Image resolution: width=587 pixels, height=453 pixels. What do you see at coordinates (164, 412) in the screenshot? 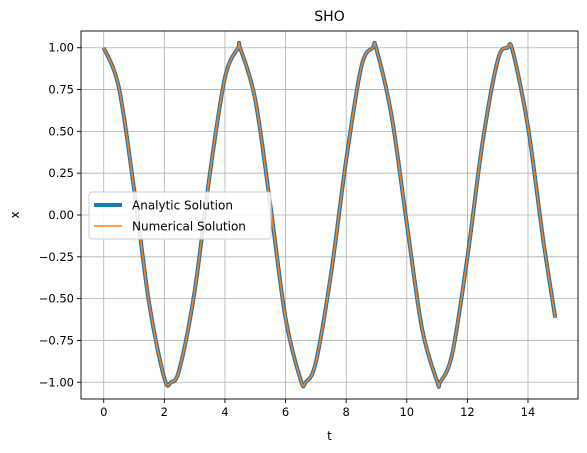
I see `x-tick-label: 2` at bounding box center [164, 412].